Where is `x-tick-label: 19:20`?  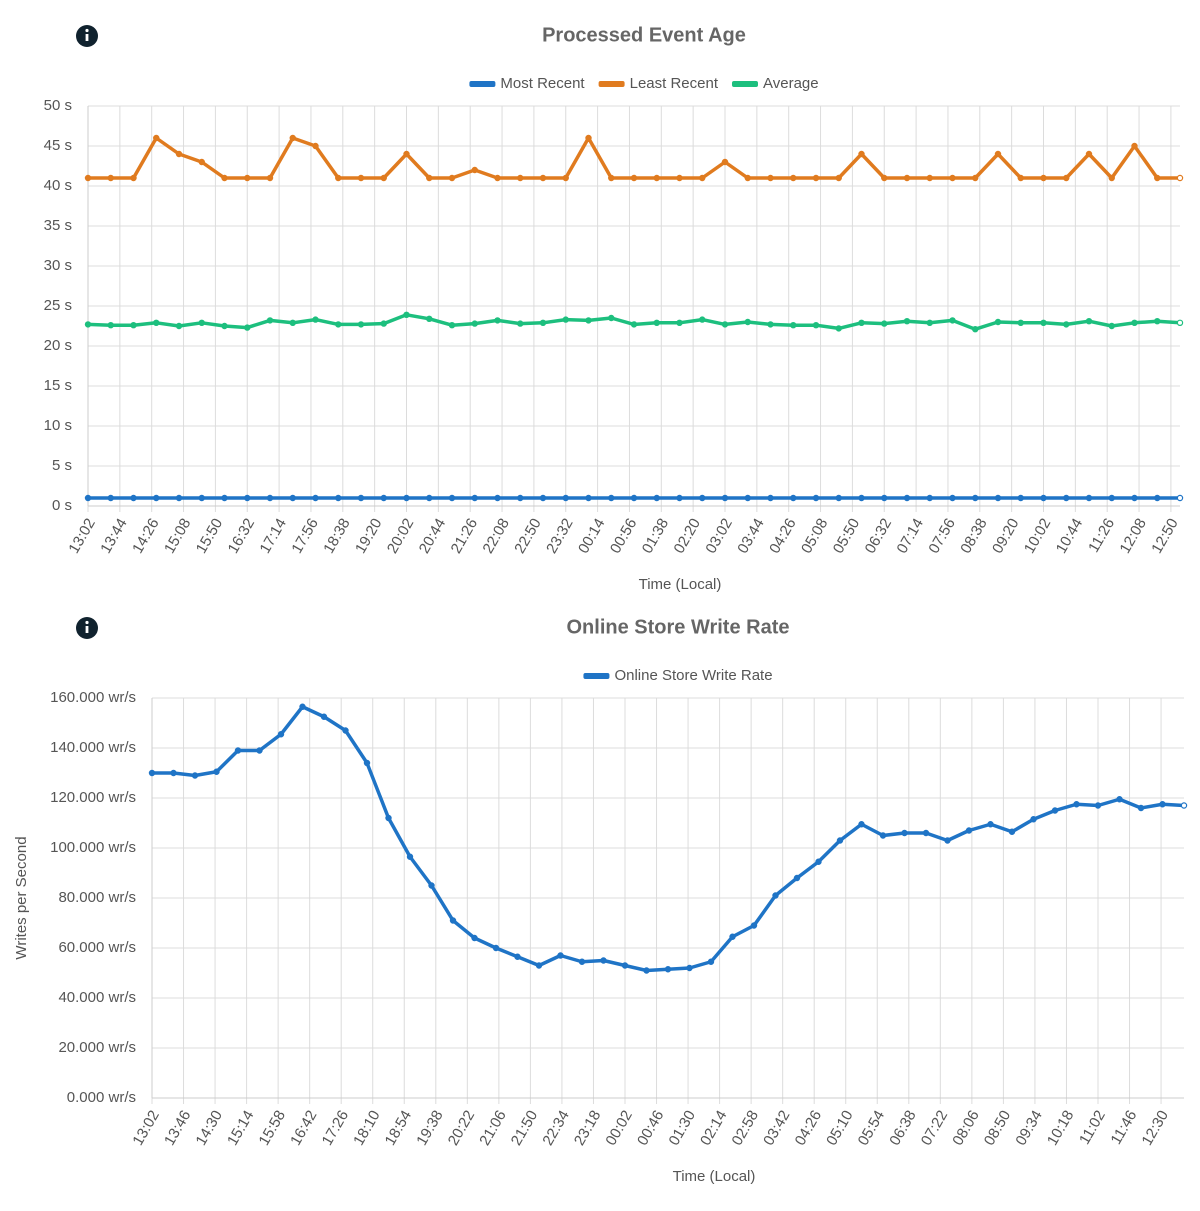 x-tick-label: 19:20 is located at coordinates (368, 535).